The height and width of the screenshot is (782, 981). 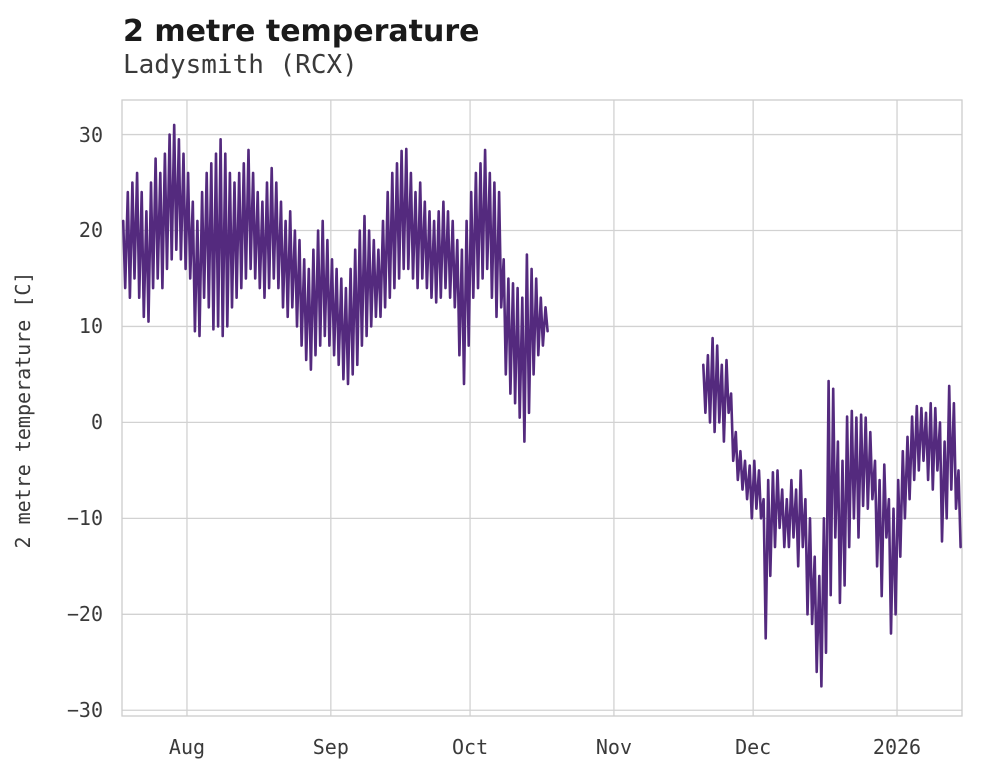 I want to click on x-tick-label: Oct, so click(x=470, y=747).